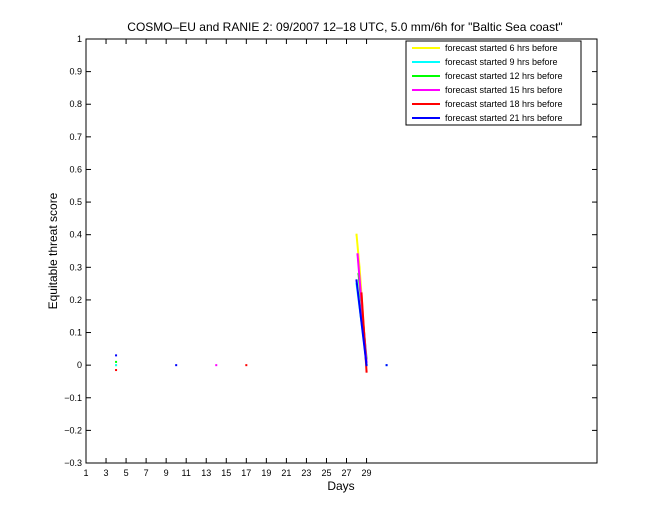  Describe the element at coordinates (75, 333) in the screenshot. I see `y-tick-label: 0.1` at that location.